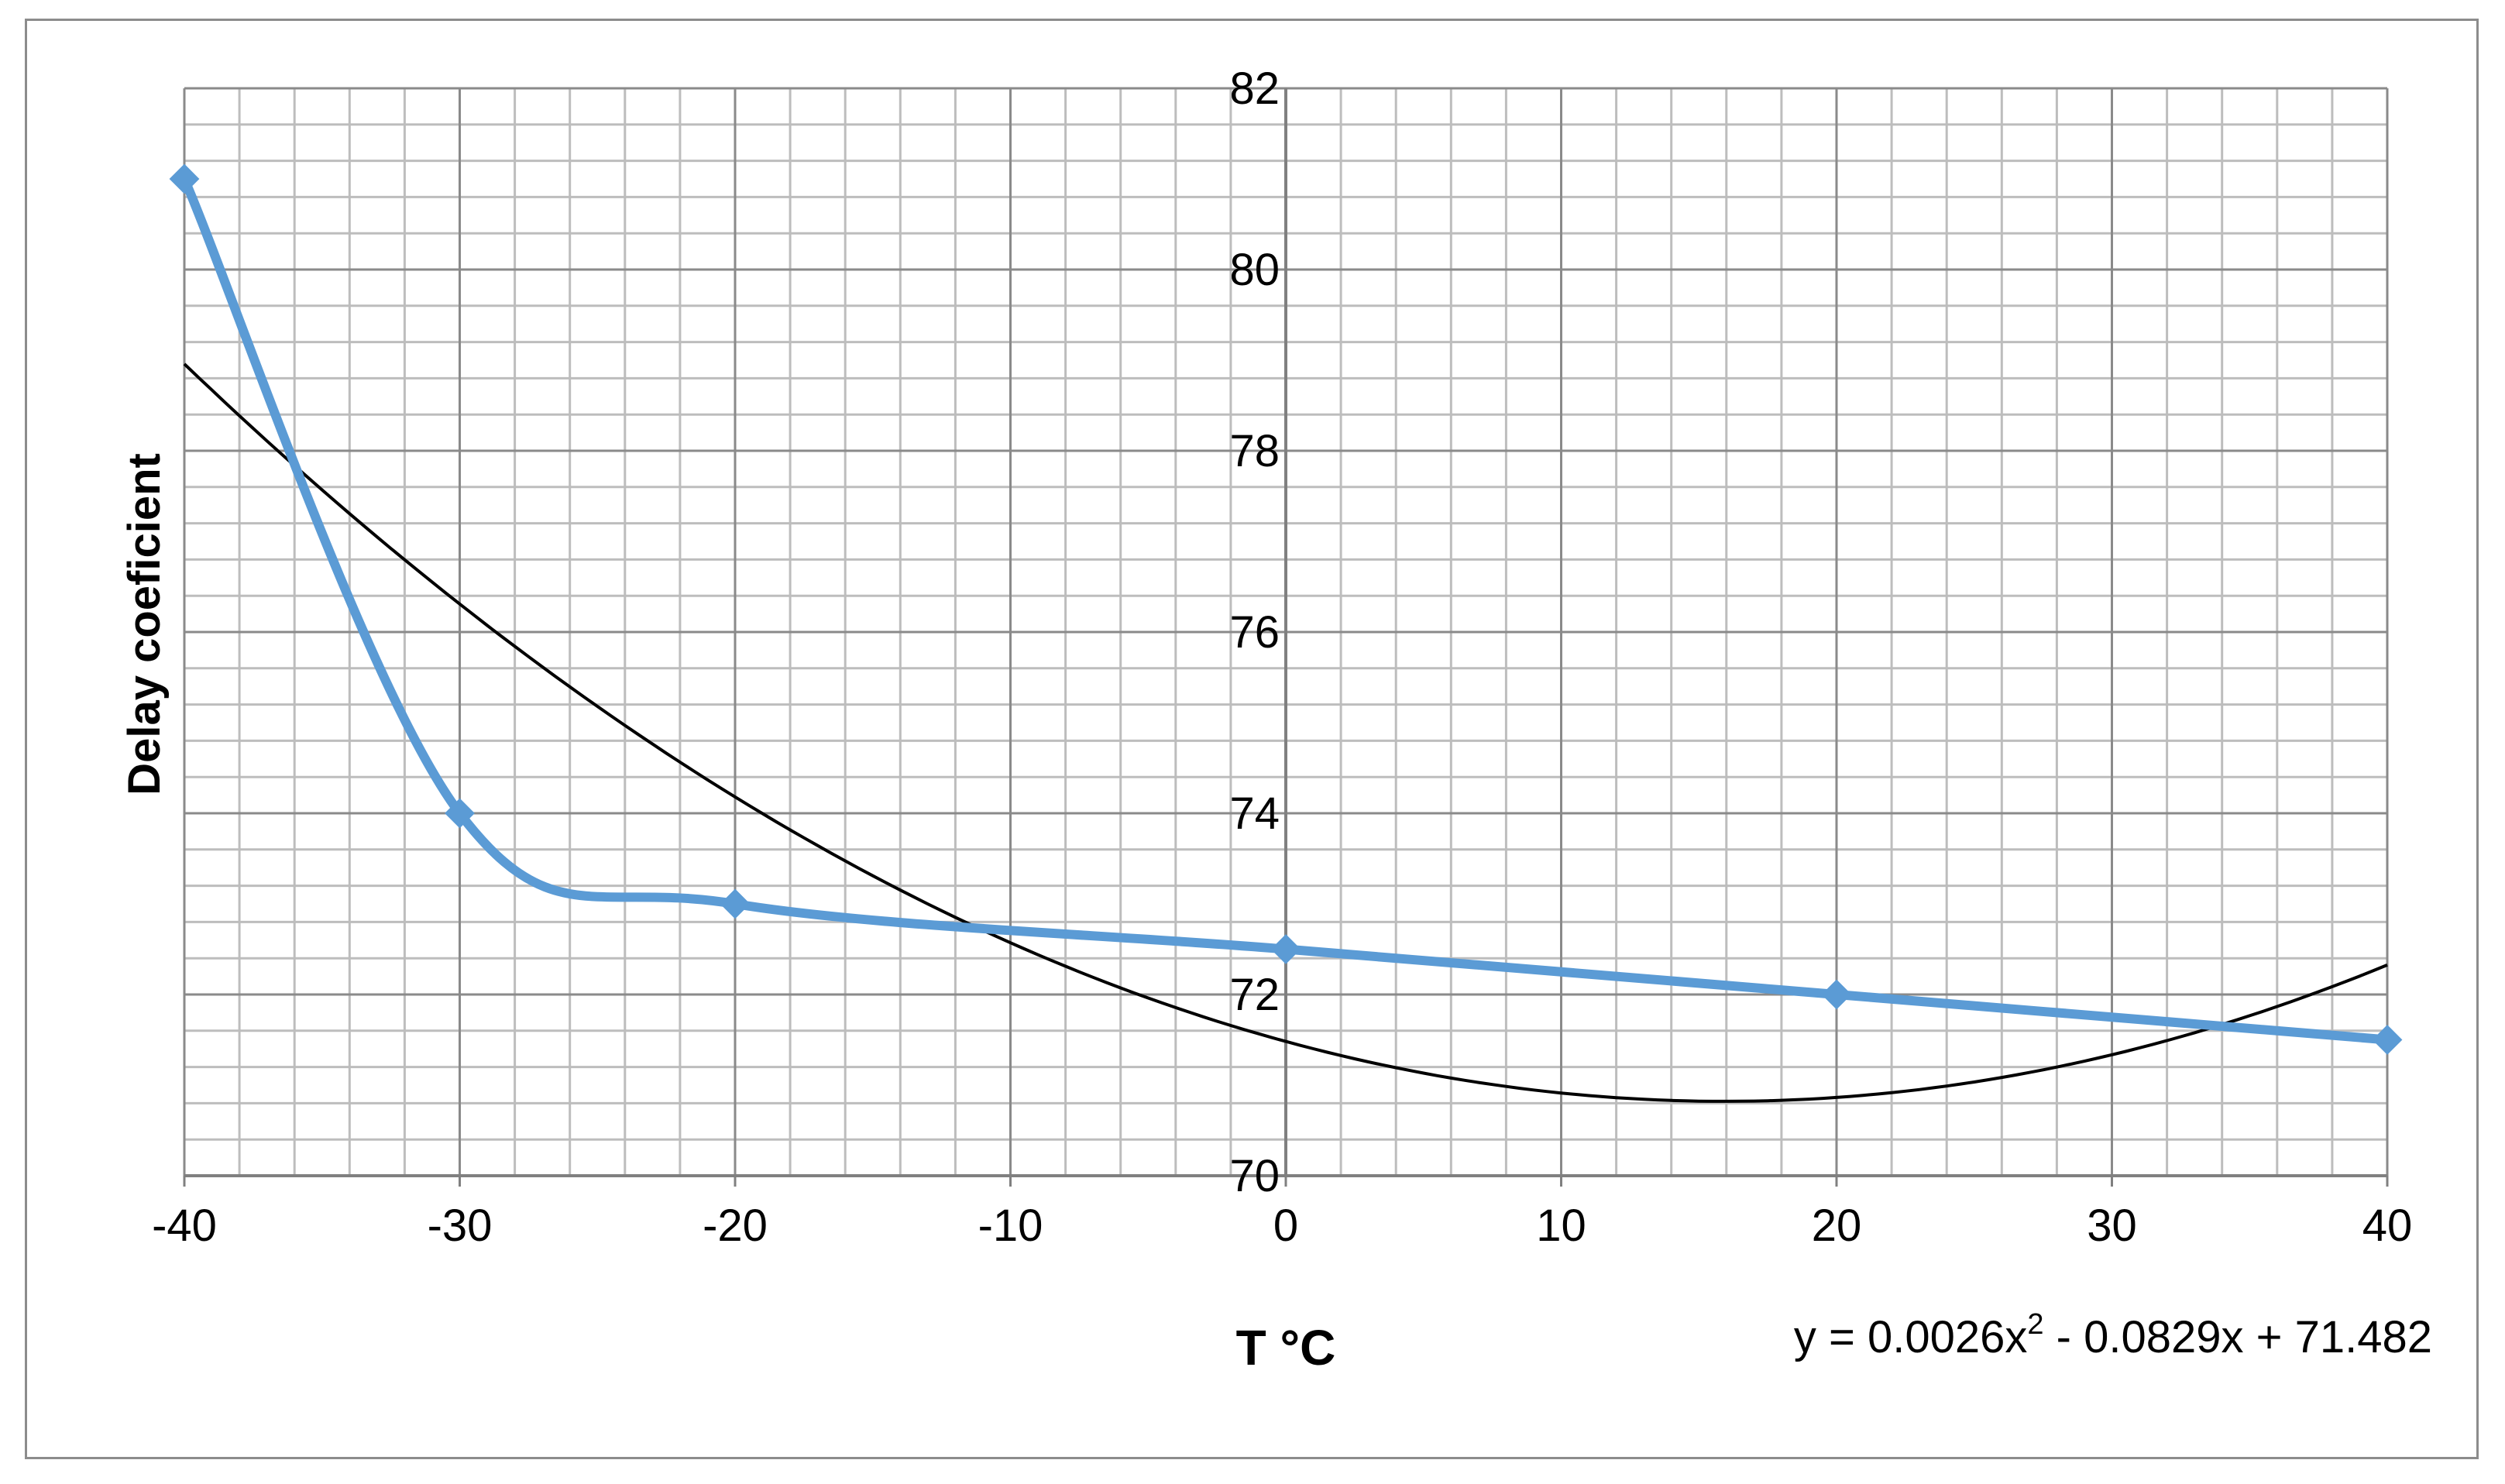 The image size is (2505, 1484). I want to click on y-tick-label: 82, so click(1254, 89).